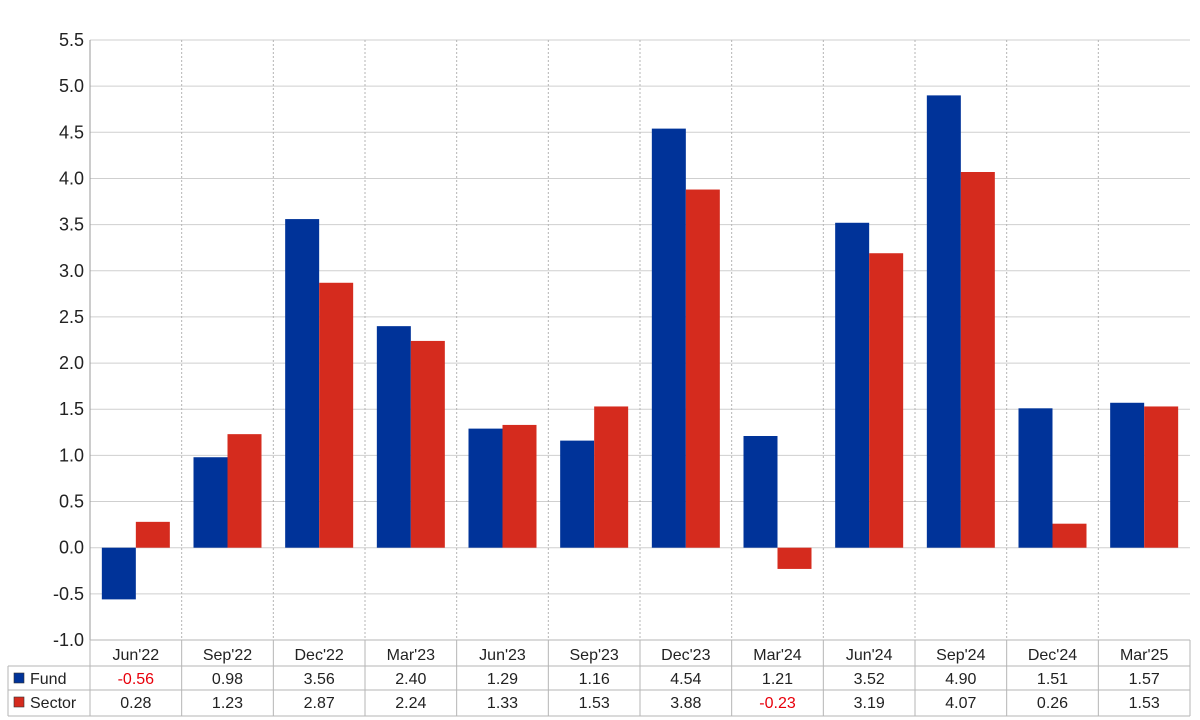 This screenshot has height=720, width=1200. What do you see at coordinates (1035, 478) in the screenshot?
I see `bar-fund-Dec24` at bounding box center [1035, 478].